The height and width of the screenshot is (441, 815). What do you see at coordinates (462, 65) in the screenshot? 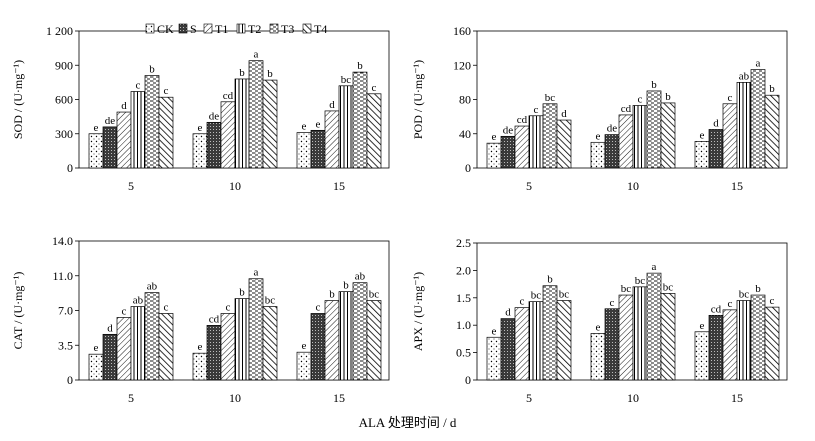
I see `y-tick-label: 120` at bounding box center [462, 65].